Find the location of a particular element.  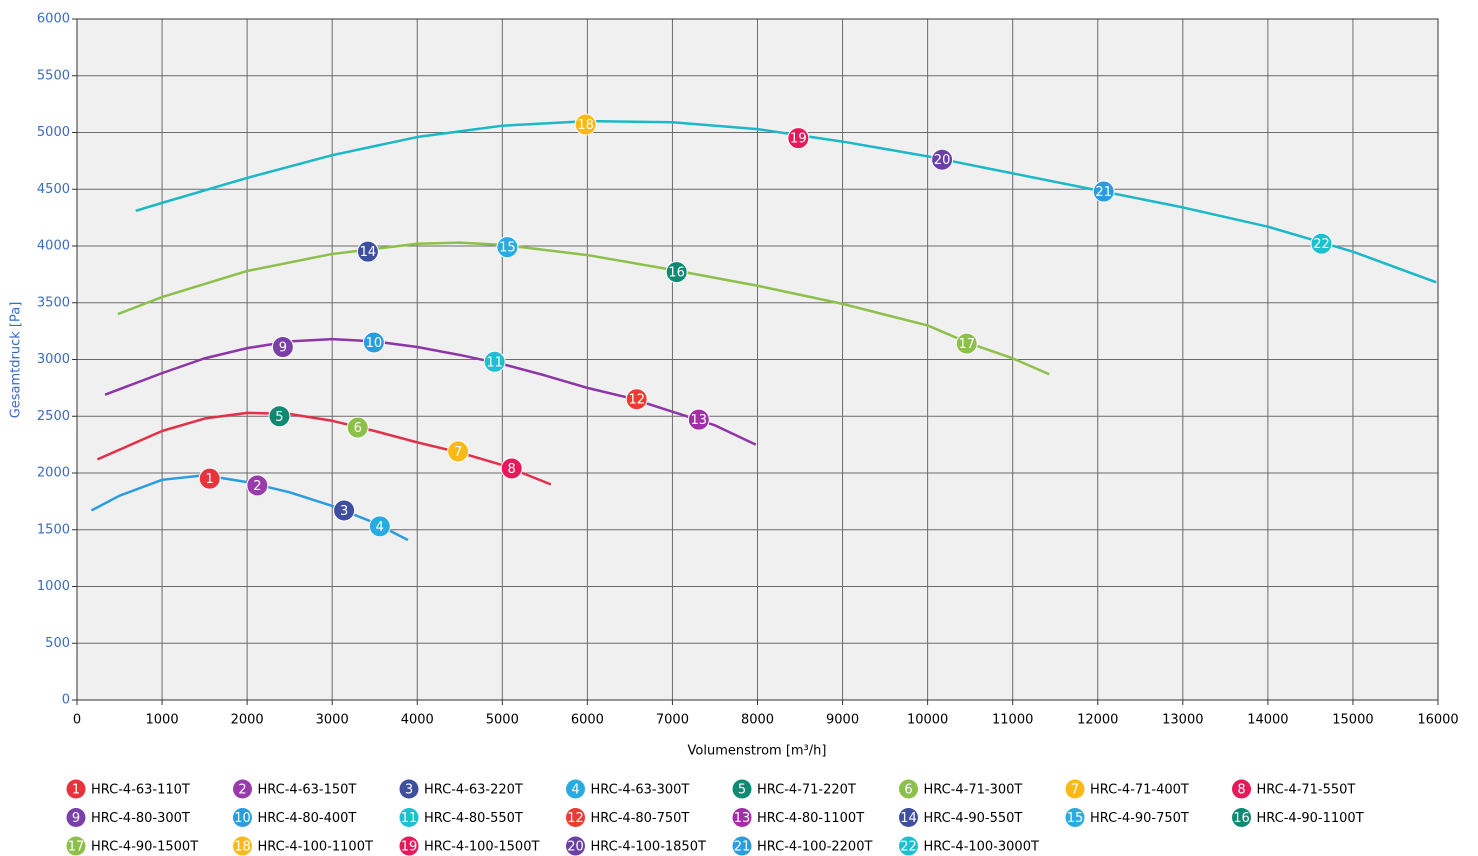

x-tick-label: 4000 is located at coordinates (417, 720).